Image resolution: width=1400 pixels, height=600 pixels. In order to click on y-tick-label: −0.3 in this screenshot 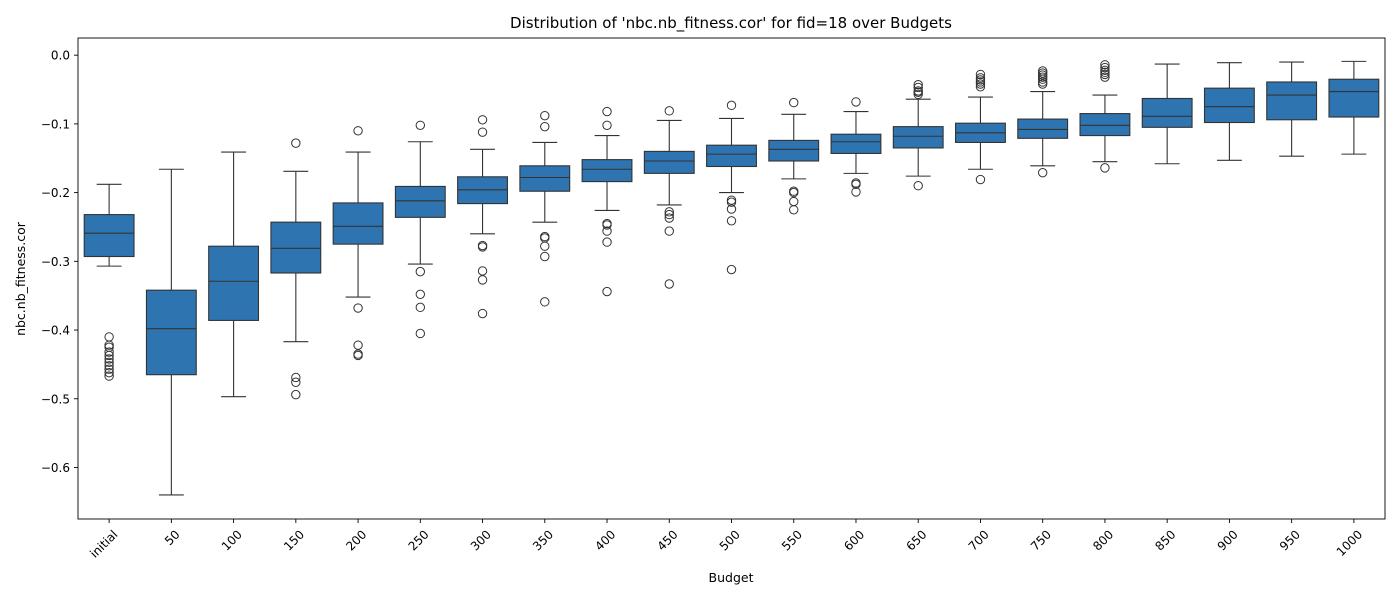, I will do `click(55, 262)`.